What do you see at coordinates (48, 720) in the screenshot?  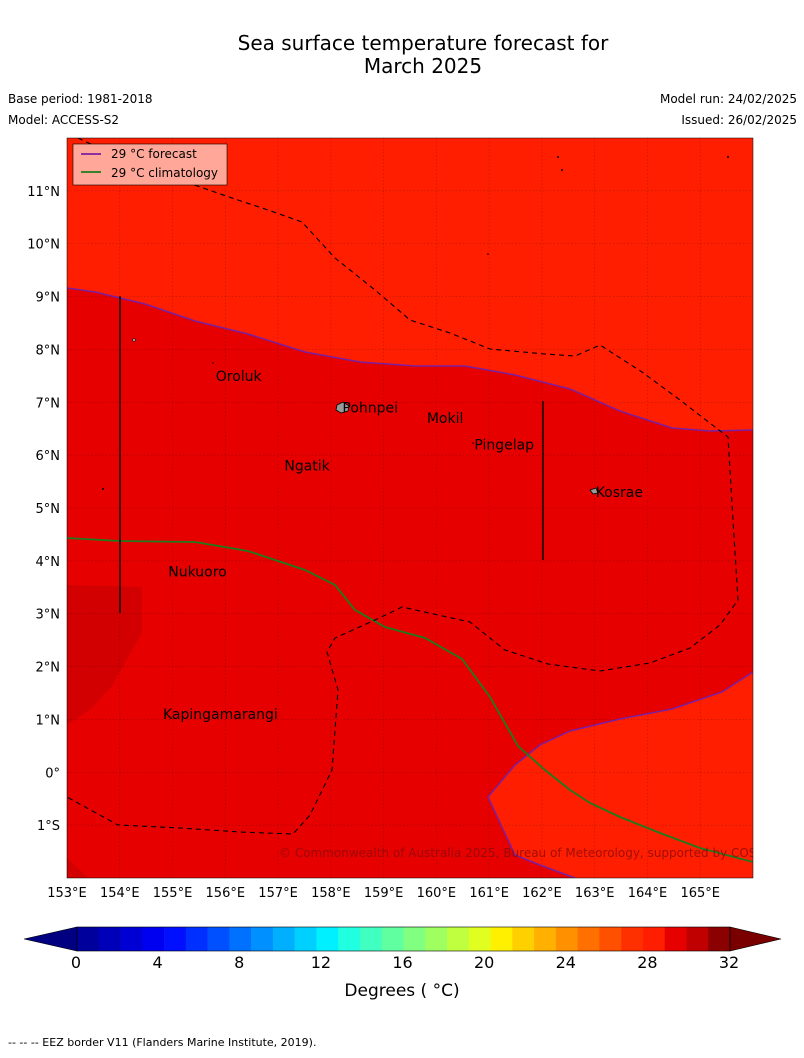 I see `latitude-tick-label: 1°N` at bounding box center [48, 720].